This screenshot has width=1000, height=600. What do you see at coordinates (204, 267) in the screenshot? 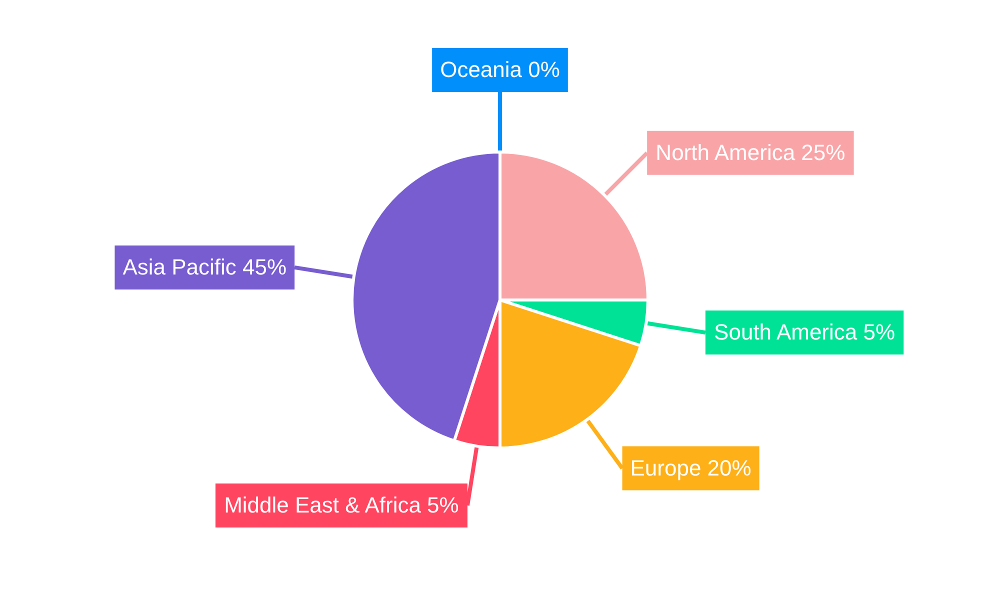
I see `slice-label: Asia Pacific 45%` at bounding box center [204, 267].